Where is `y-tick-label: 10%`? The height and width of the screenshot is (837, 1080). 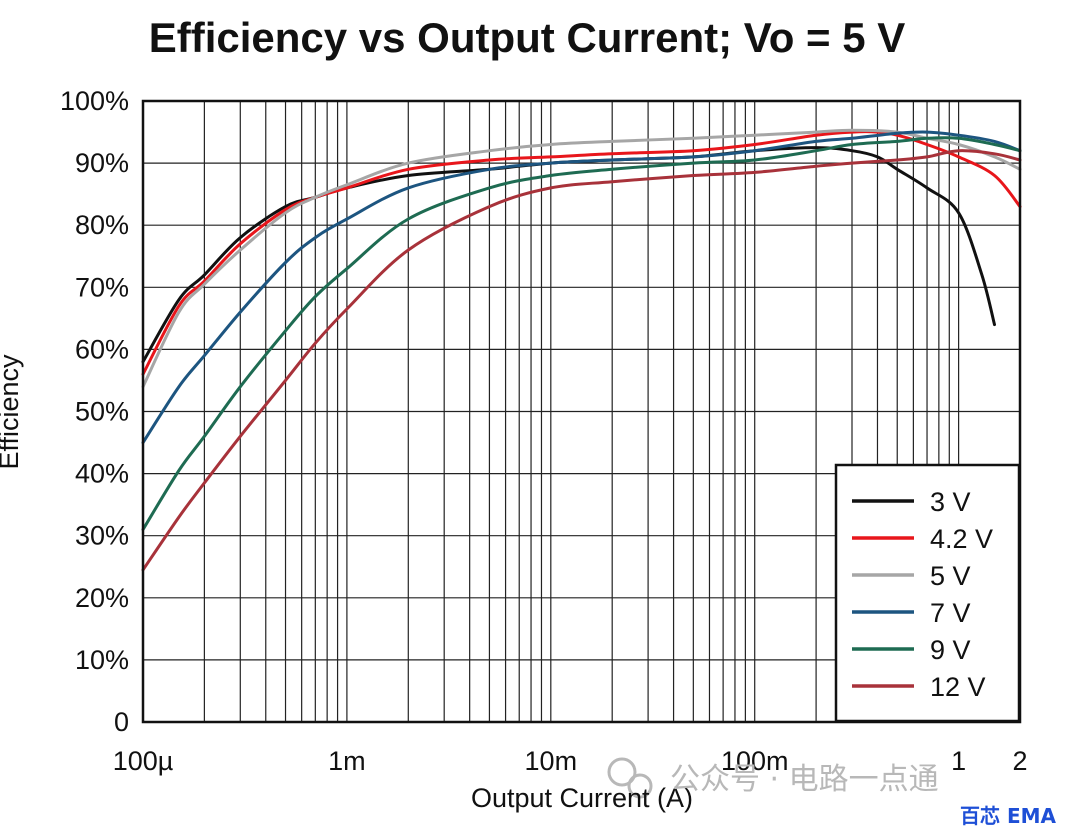
y-tick-label: 10% is located at coordinates (102, 660).